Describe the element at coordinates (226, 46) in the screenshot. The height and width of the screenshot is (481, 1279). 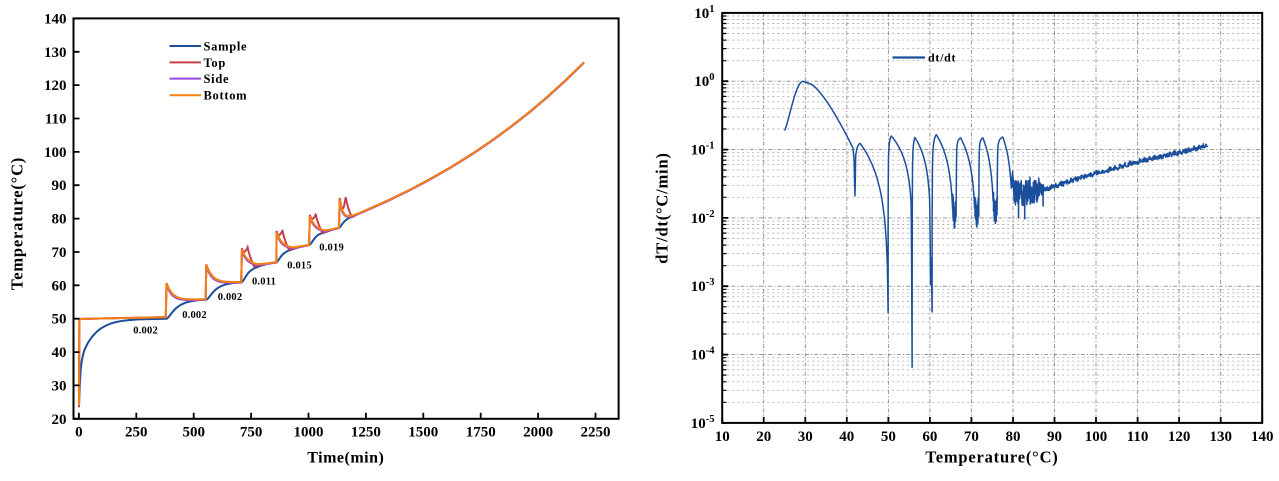
I see `svg-text: Sample` at that location.